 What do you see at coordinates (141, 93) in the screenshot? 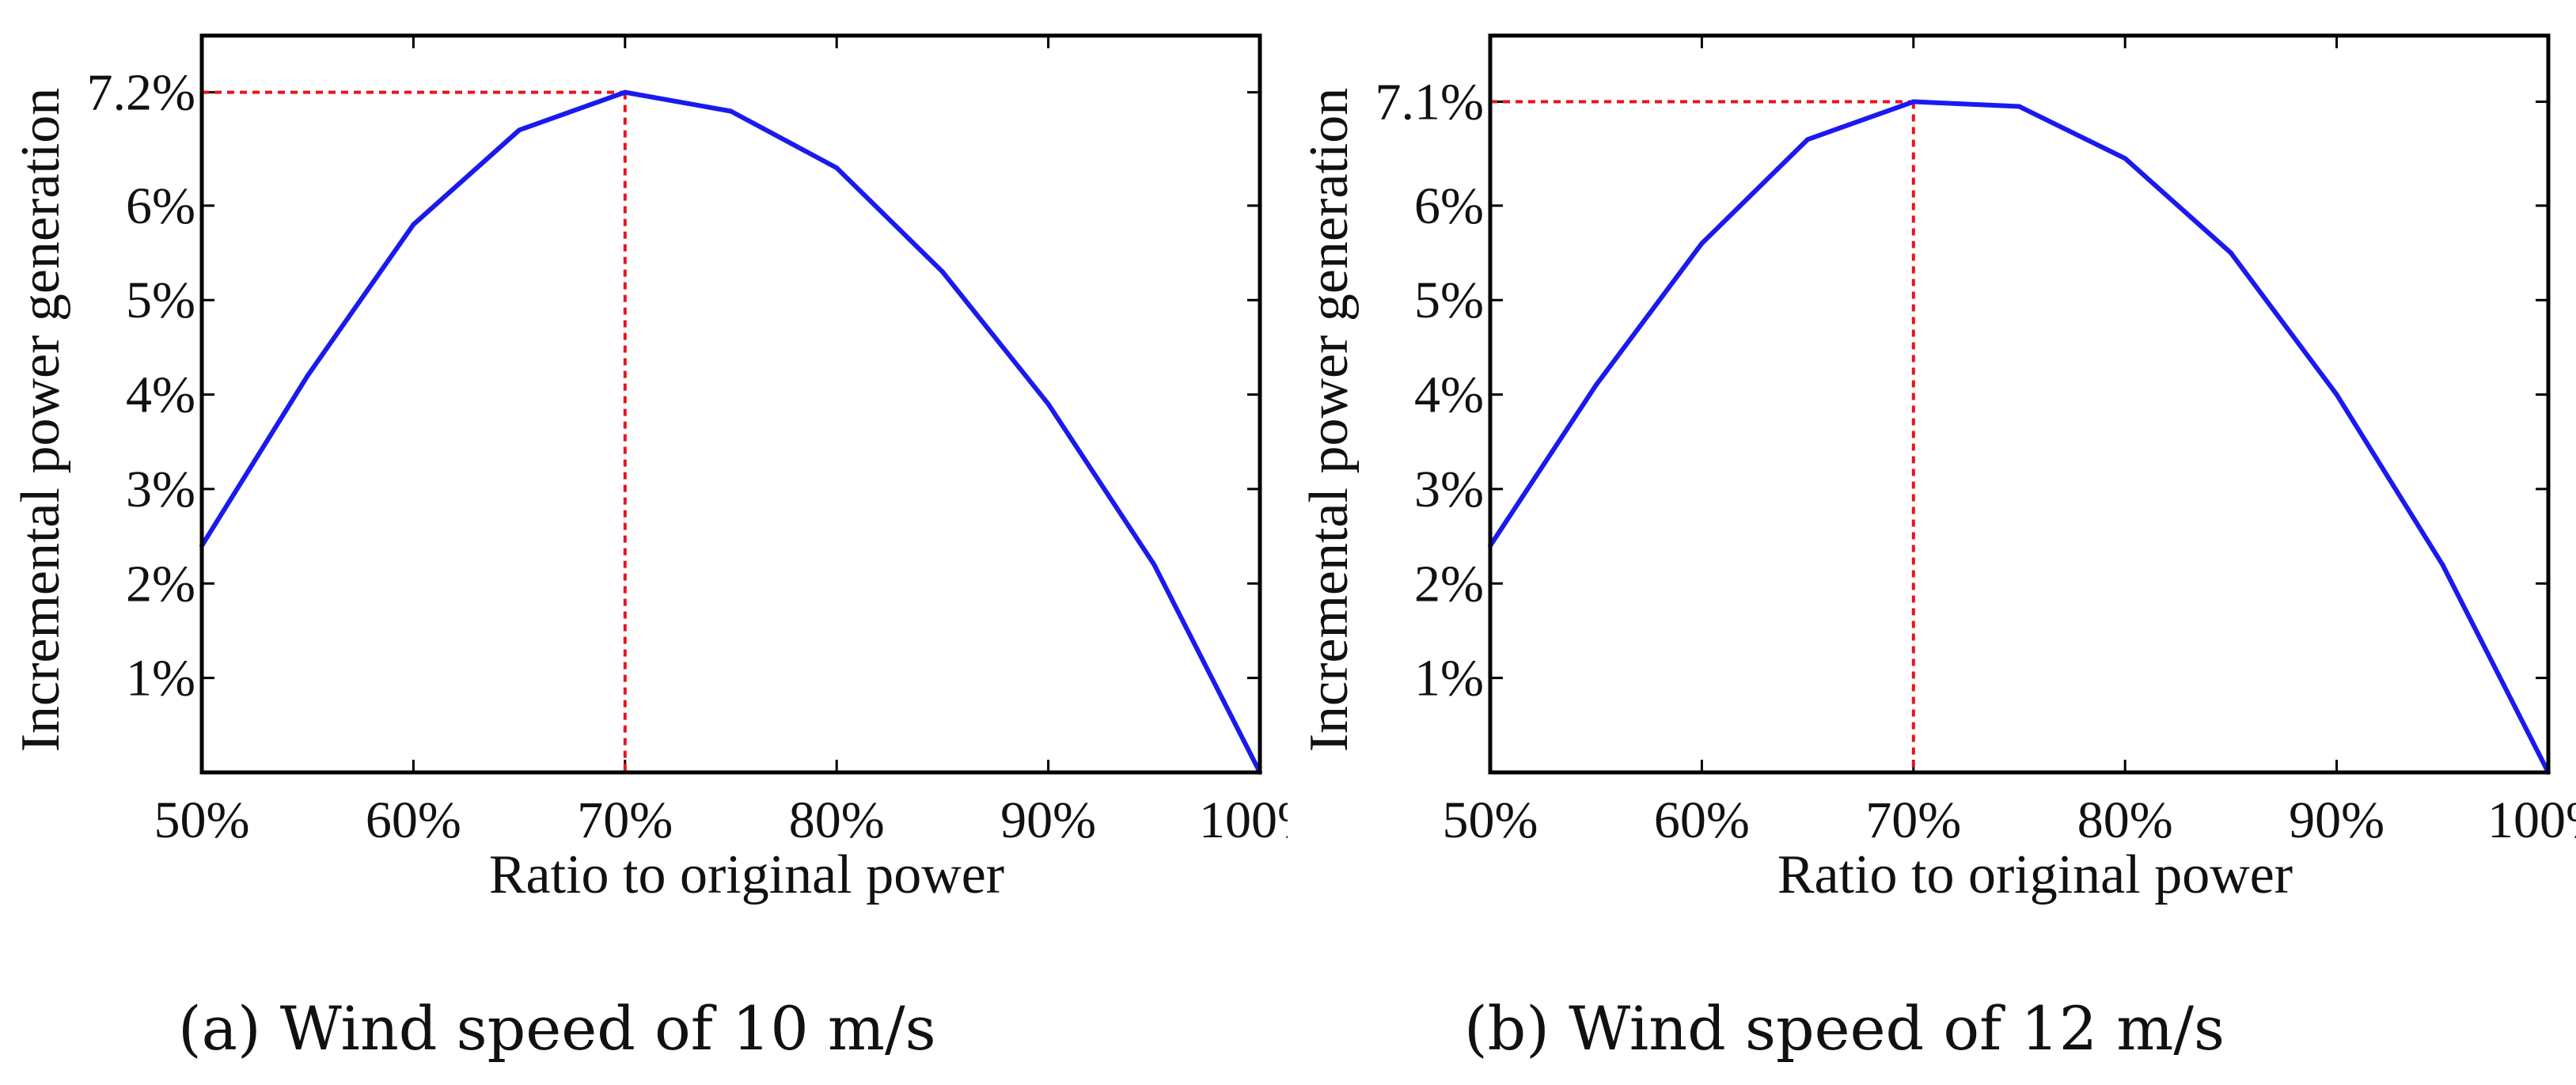
I see `y-tick-label: 7.2%` at bounding box center [141, 93].